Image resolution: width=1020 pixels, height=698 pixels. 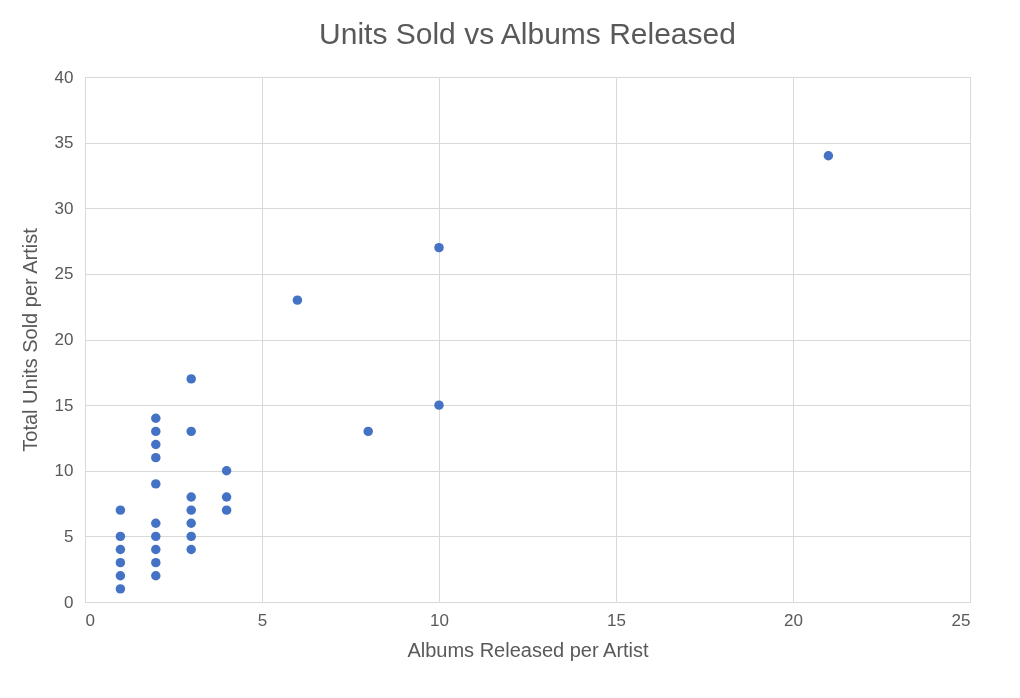 What do you see at coordinates (527, 33) in the screenshot?
I see `chart-title: Units Sold vs Albums Released` at bounding box center [527, 33].